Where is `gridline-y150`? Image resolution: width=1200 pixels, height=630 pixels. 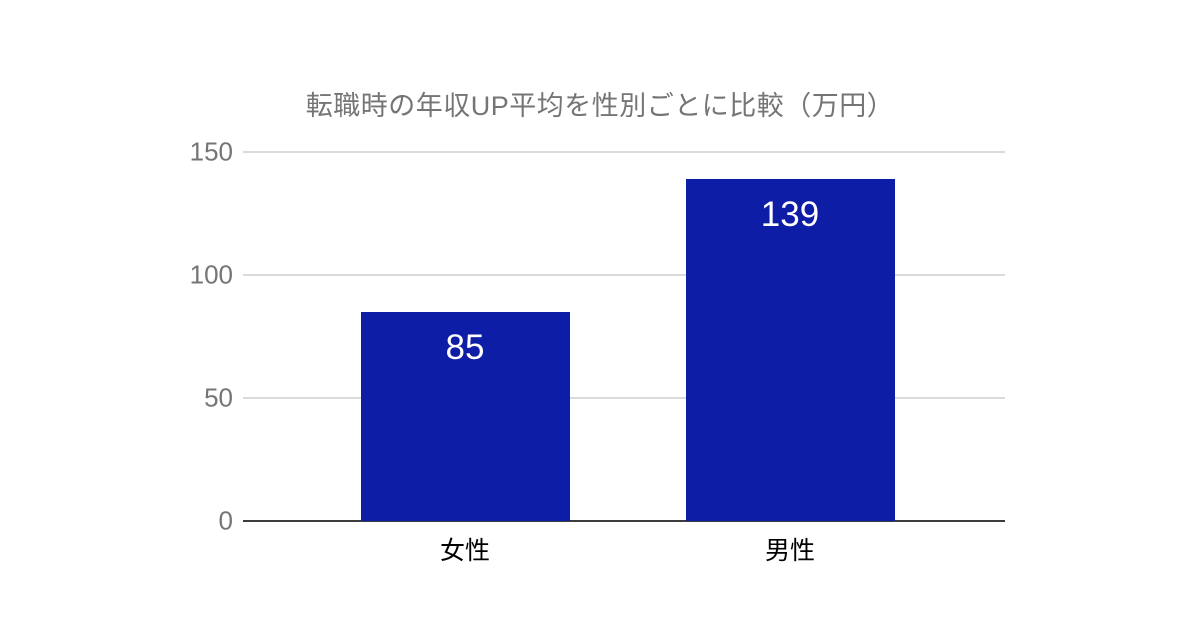
gridline-y150 is located at coordinates (624, 152).